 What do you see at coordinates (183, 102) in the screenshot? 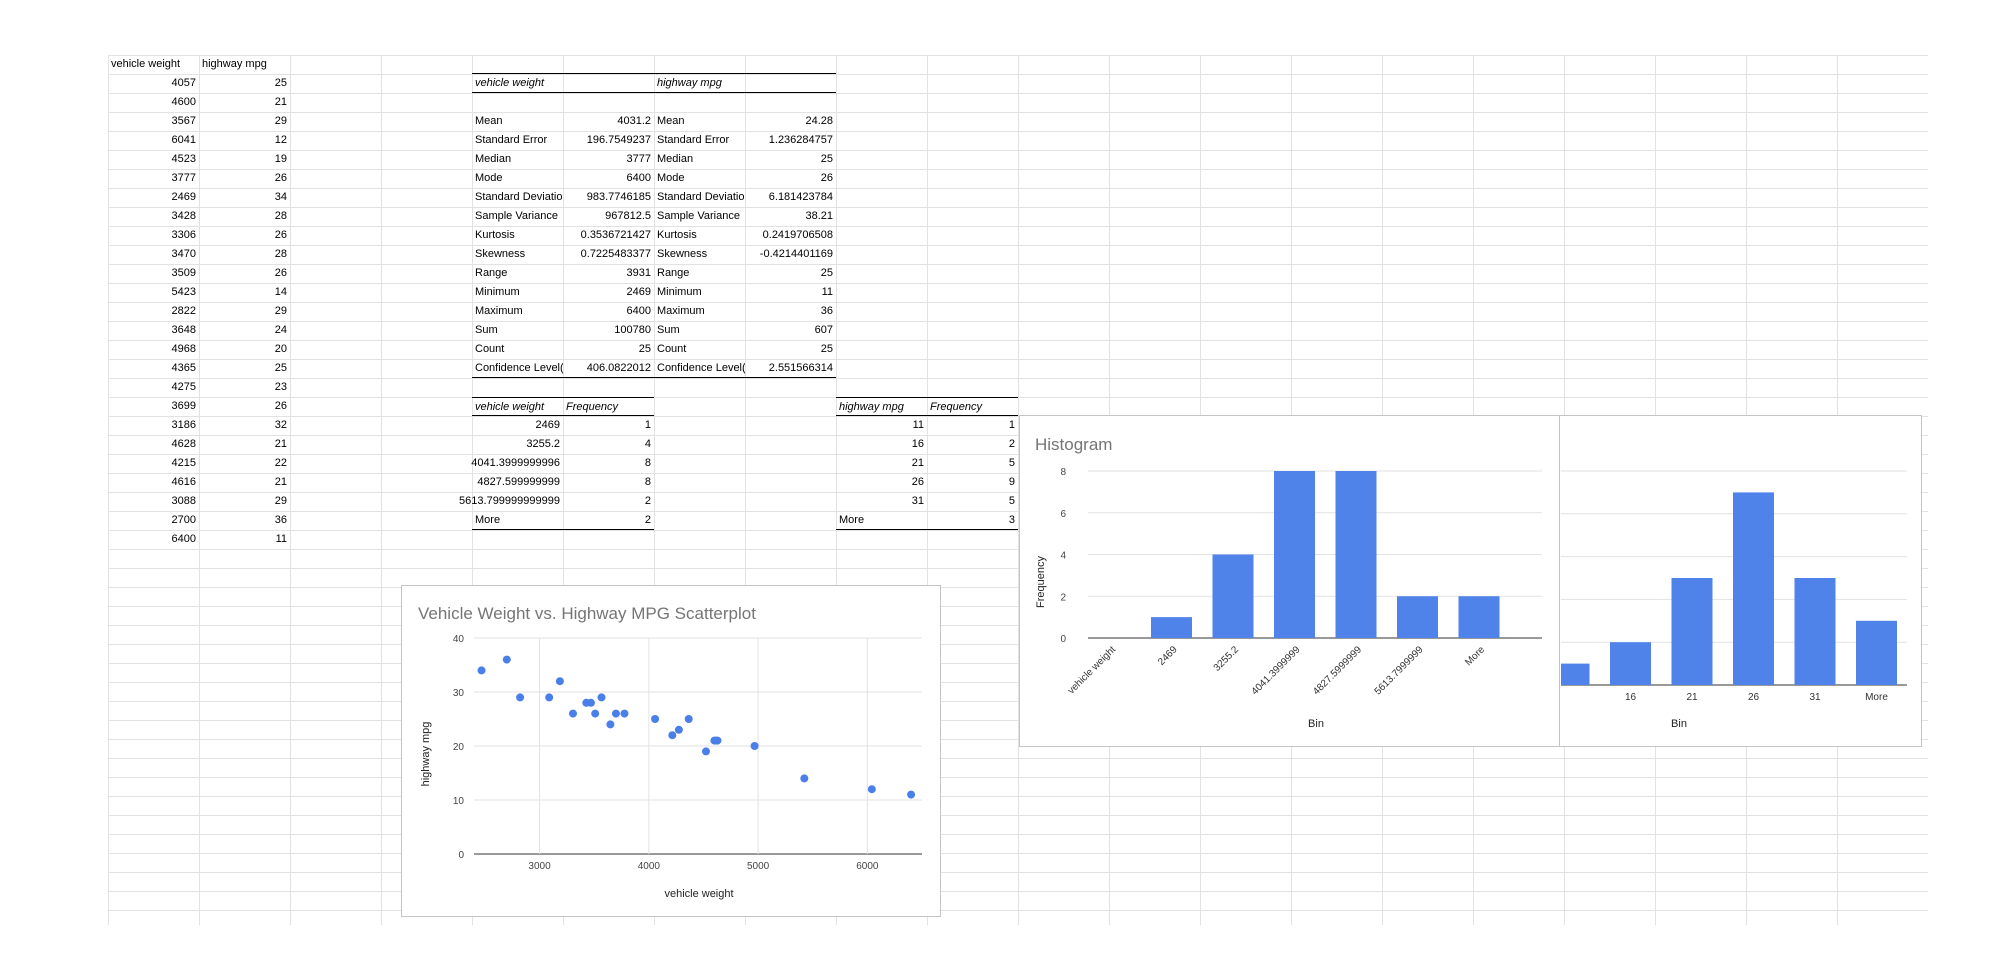
I see `cell-vehicle-weight: 4600` at bounding box center [183, 102].